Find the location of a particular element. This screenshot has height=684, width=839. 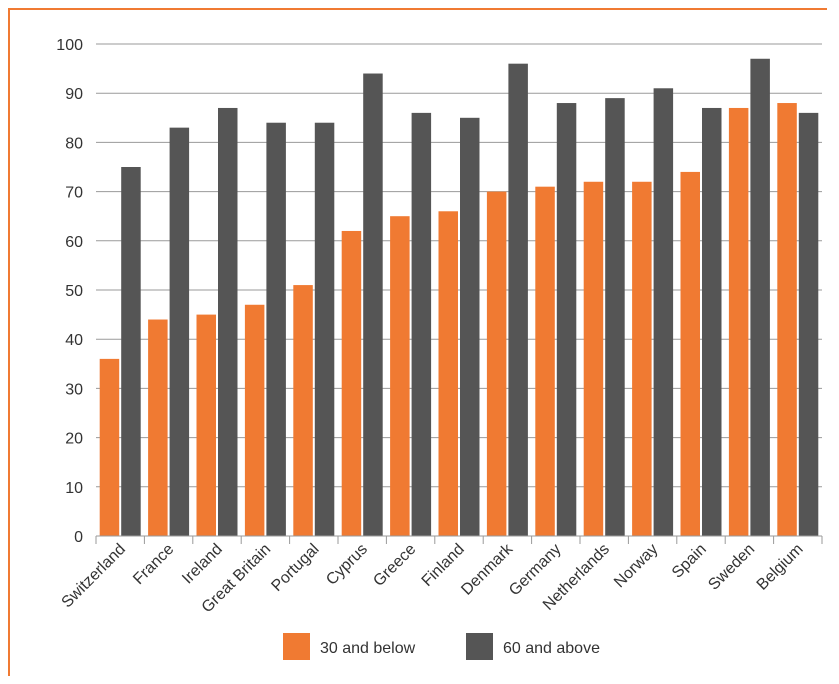

x-category-label: Belgium is located at coordinates (780, 567).